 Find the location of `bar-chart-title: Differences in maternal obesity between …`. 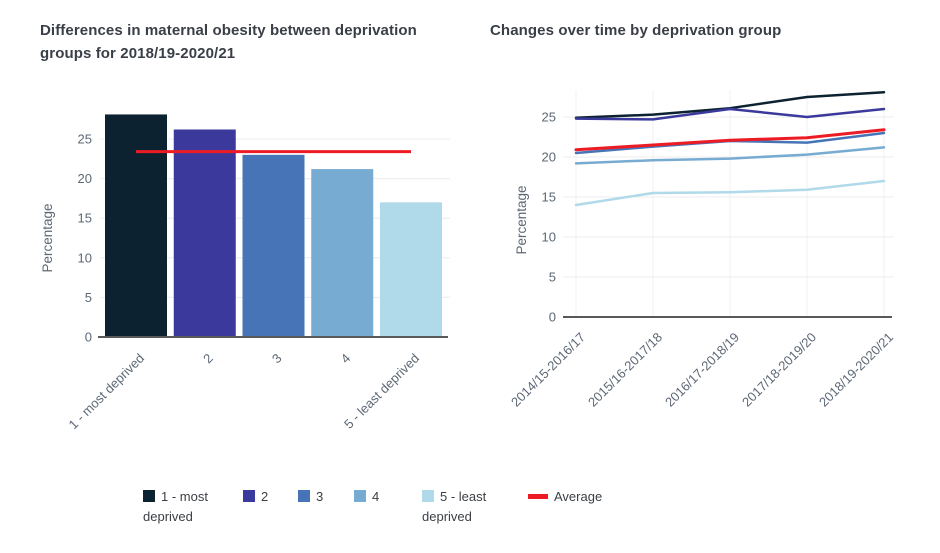

bar-chart-title: Differences in maternal obesity between … is located at coordinates (228, 42).